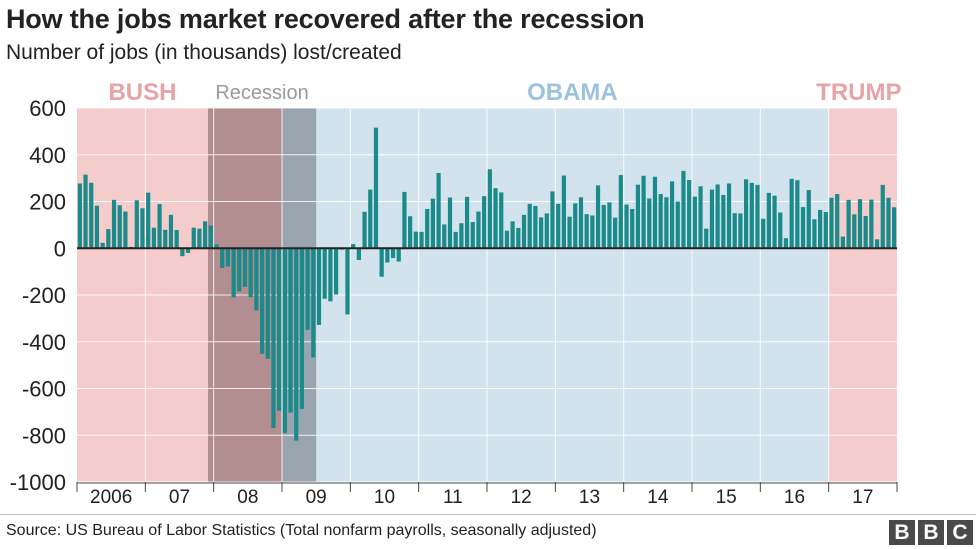 Image resolution: width=976 pixels, height=549 pixels. Describe the element at coordinates (44, 389) in the screenshot. I see `y-tick-label: -600` at that location.